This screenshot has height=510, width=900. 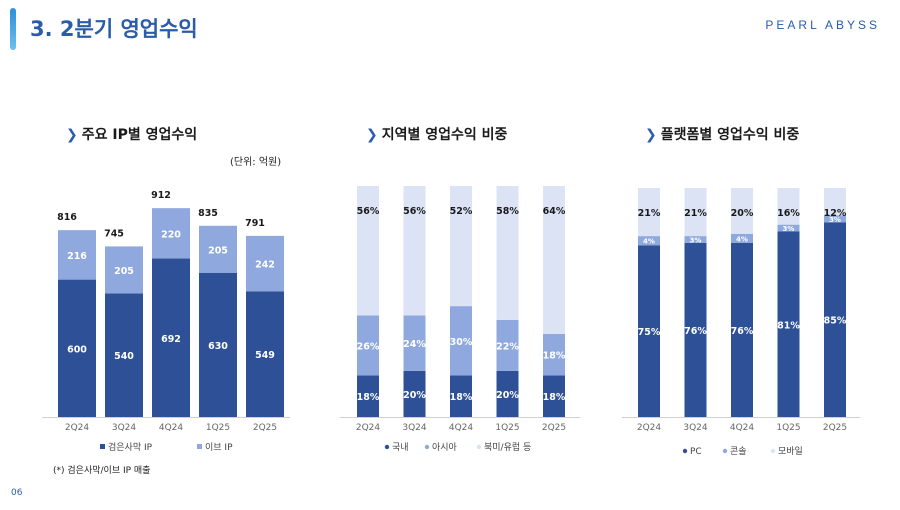 I want to click on section-title-platform: ❯ 플랫폼별 영업수익 비중, so click(x=722, y=134).